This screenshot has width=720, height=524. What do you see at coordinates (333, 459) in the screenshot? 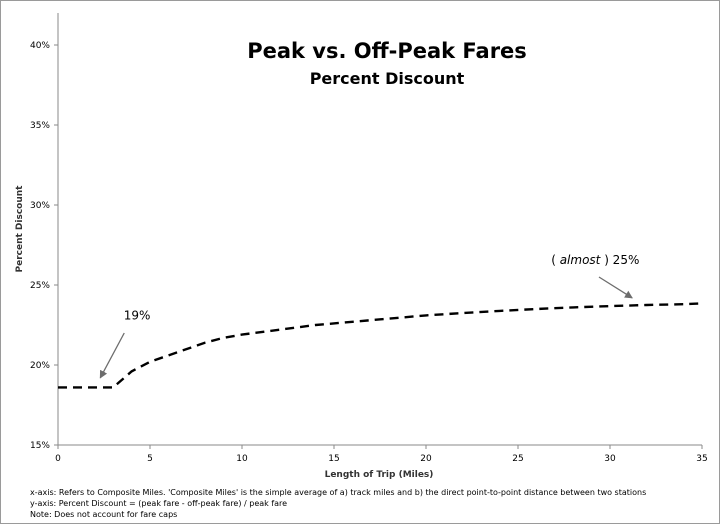
I see `x-tick-label: 15` at bounding box center [333, 459].